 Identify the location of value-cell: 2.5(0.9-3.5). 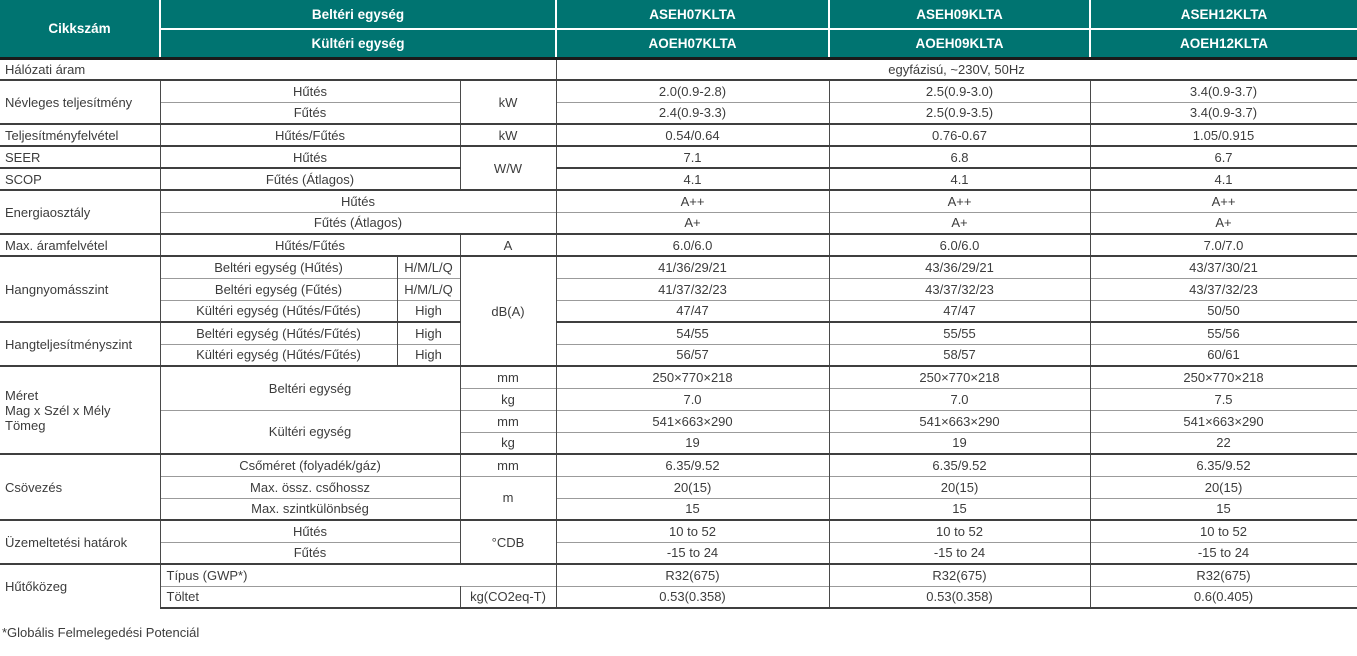
(959, 112).